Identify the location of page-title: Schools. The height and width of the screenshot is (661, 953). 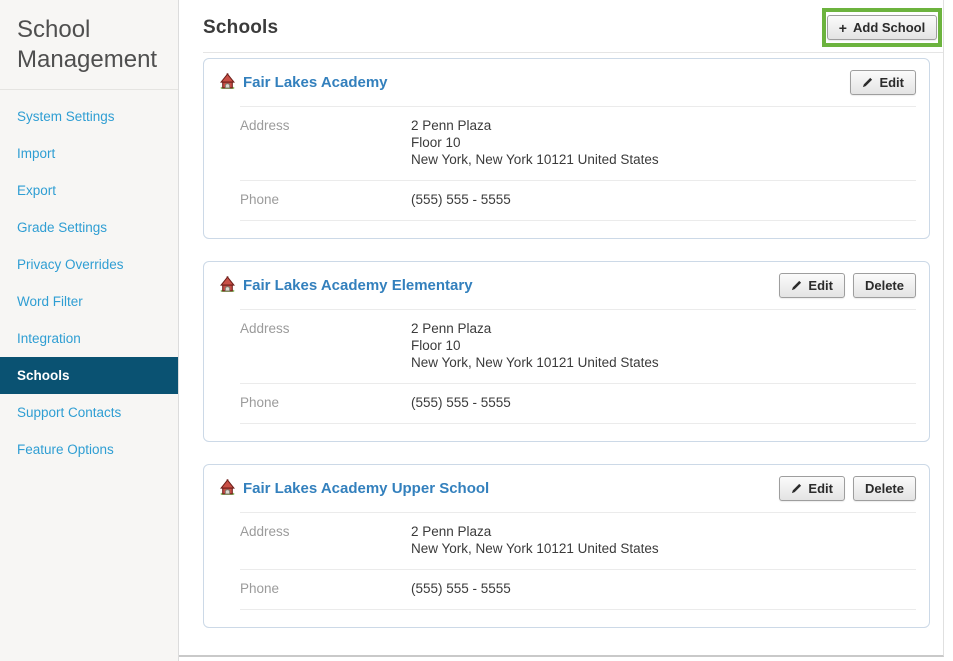
(241, 27).